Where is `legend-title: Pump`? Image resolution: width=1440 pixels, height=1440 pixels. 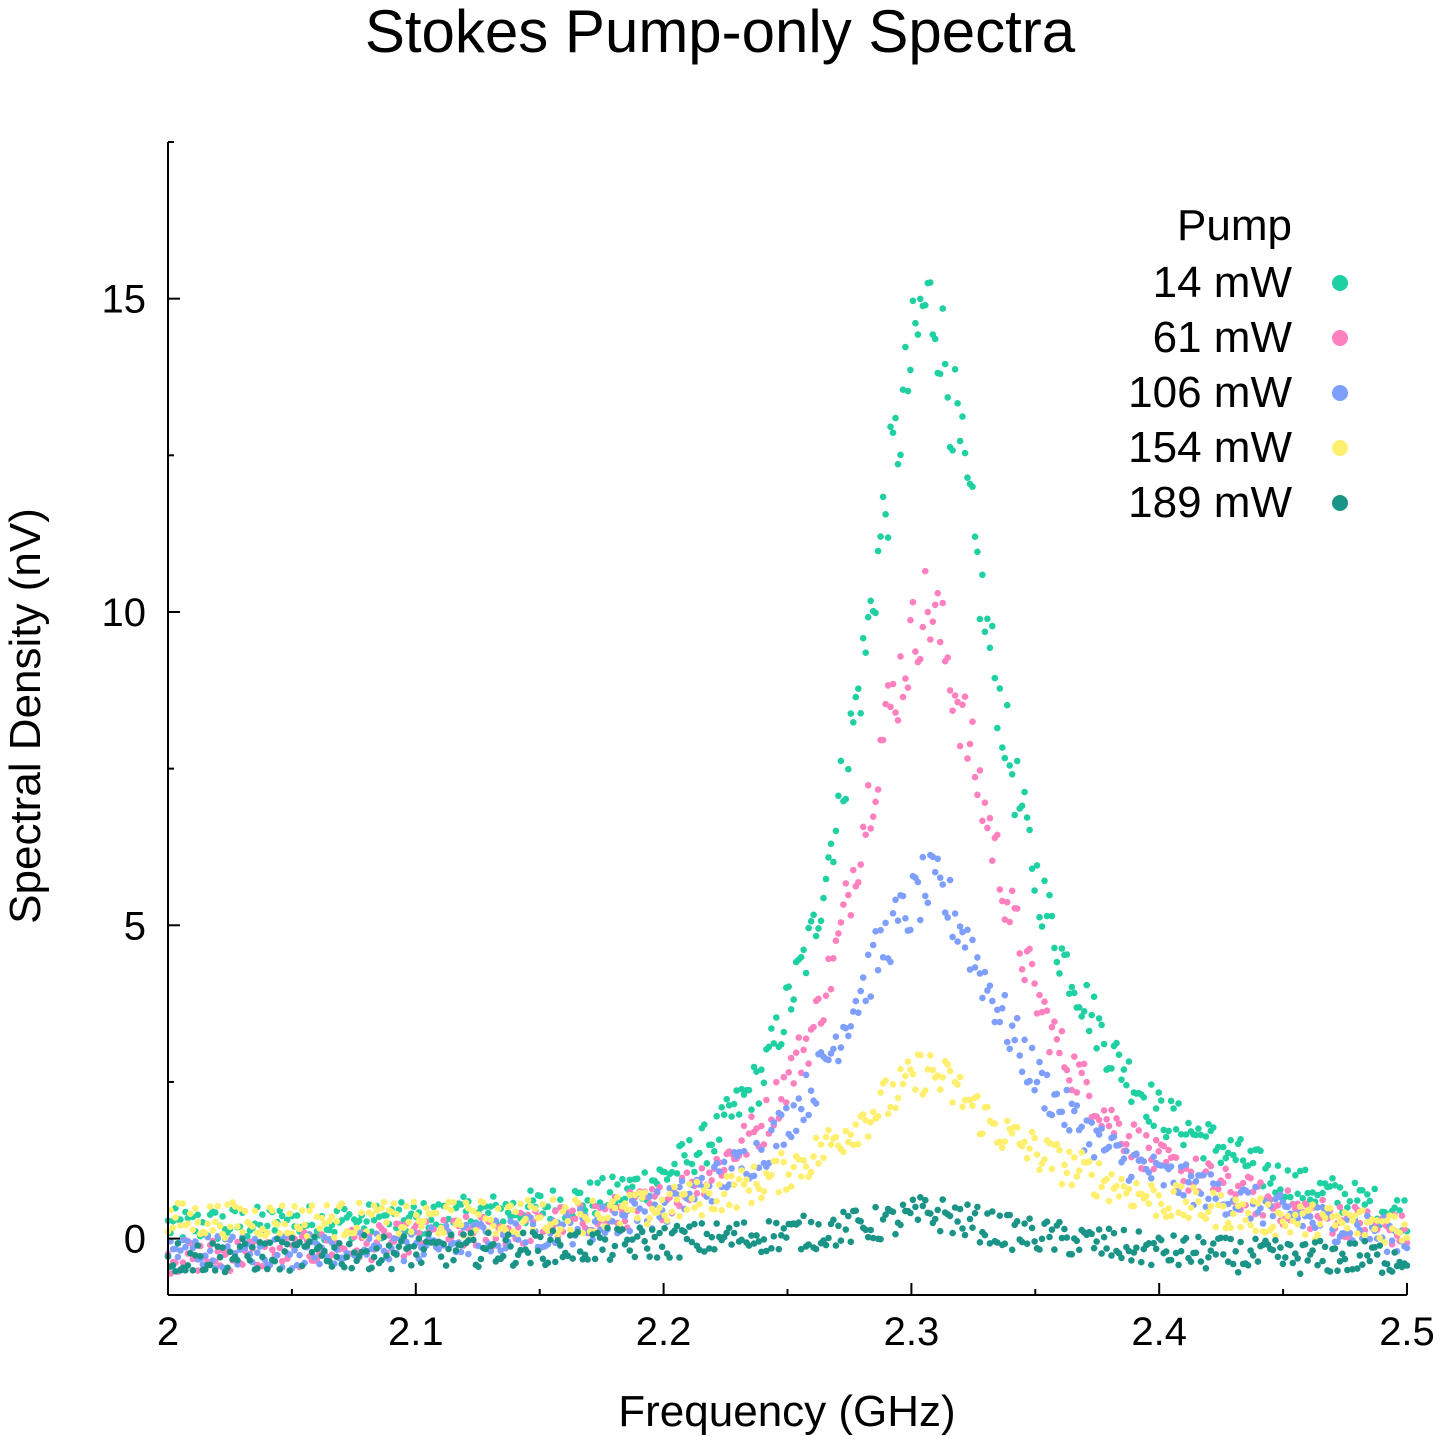
legend-title: Pump is located at coordinates (1234, 225).